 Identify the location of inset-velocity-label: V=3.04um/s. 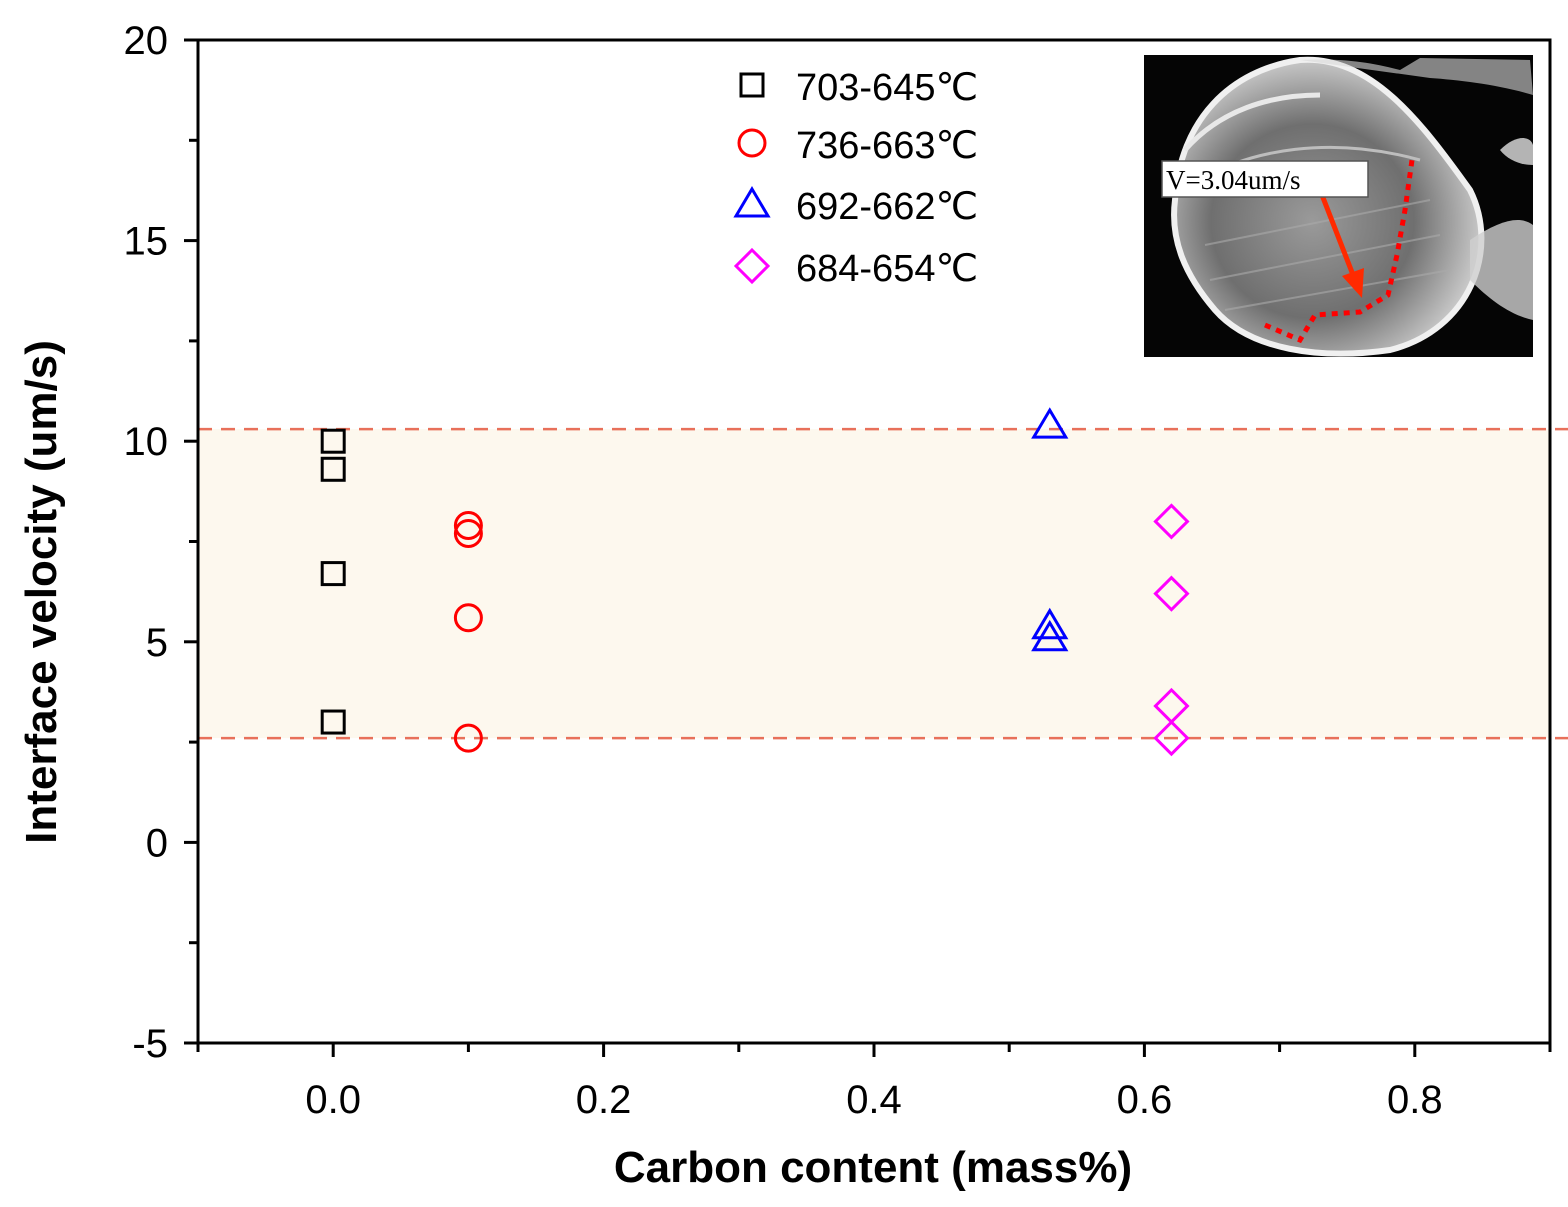
(1233, 180).